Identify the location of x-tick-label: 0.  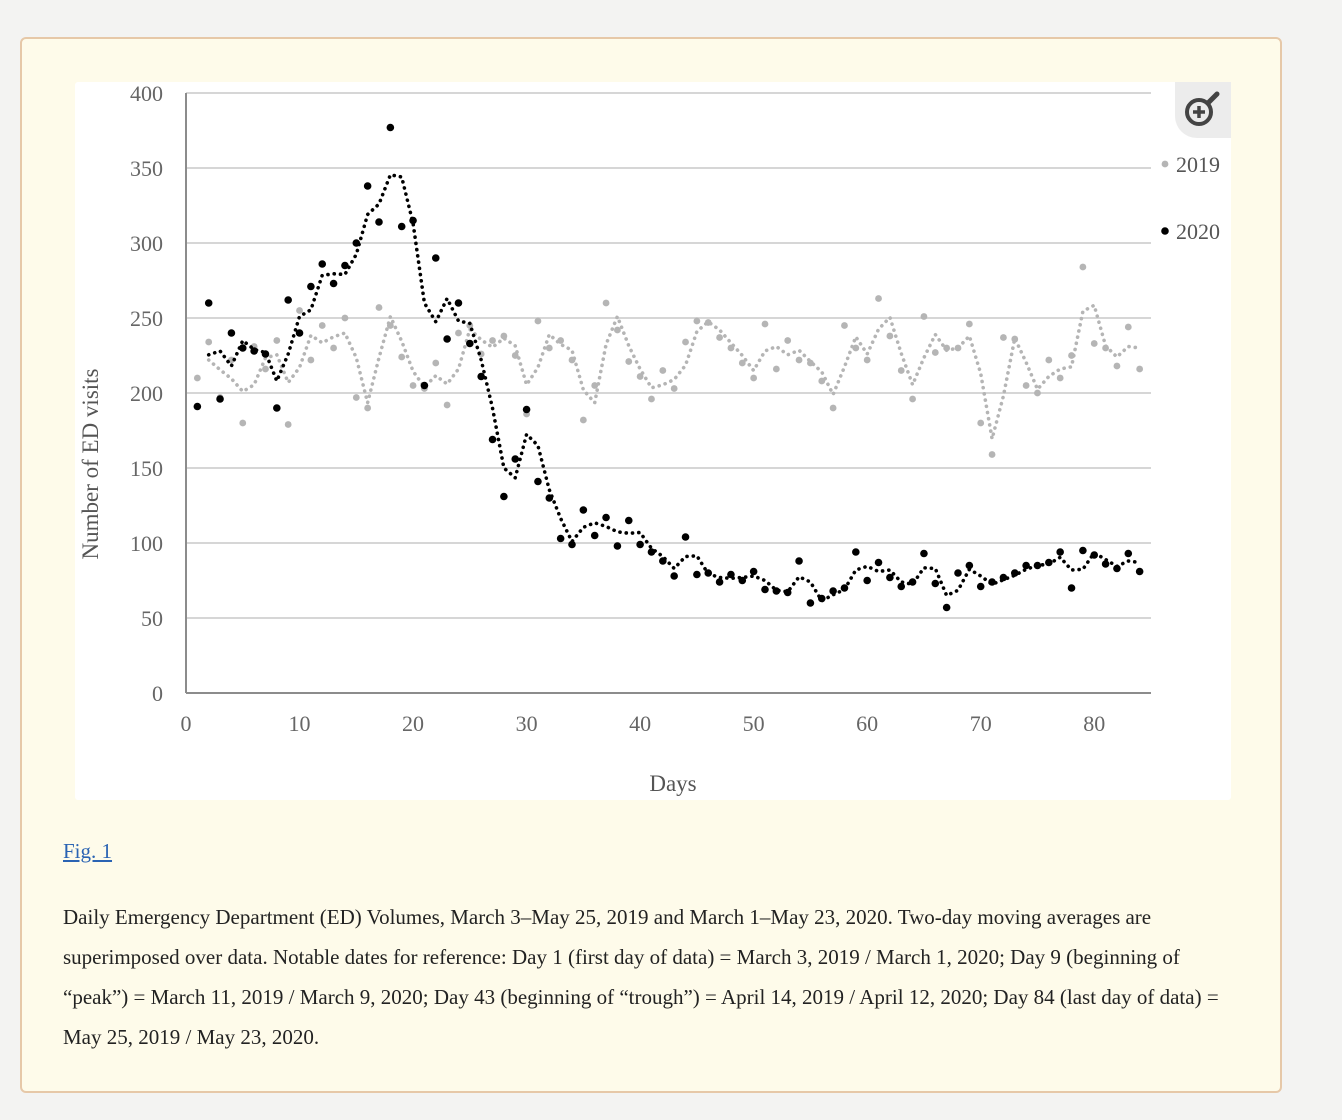
(186, 723).